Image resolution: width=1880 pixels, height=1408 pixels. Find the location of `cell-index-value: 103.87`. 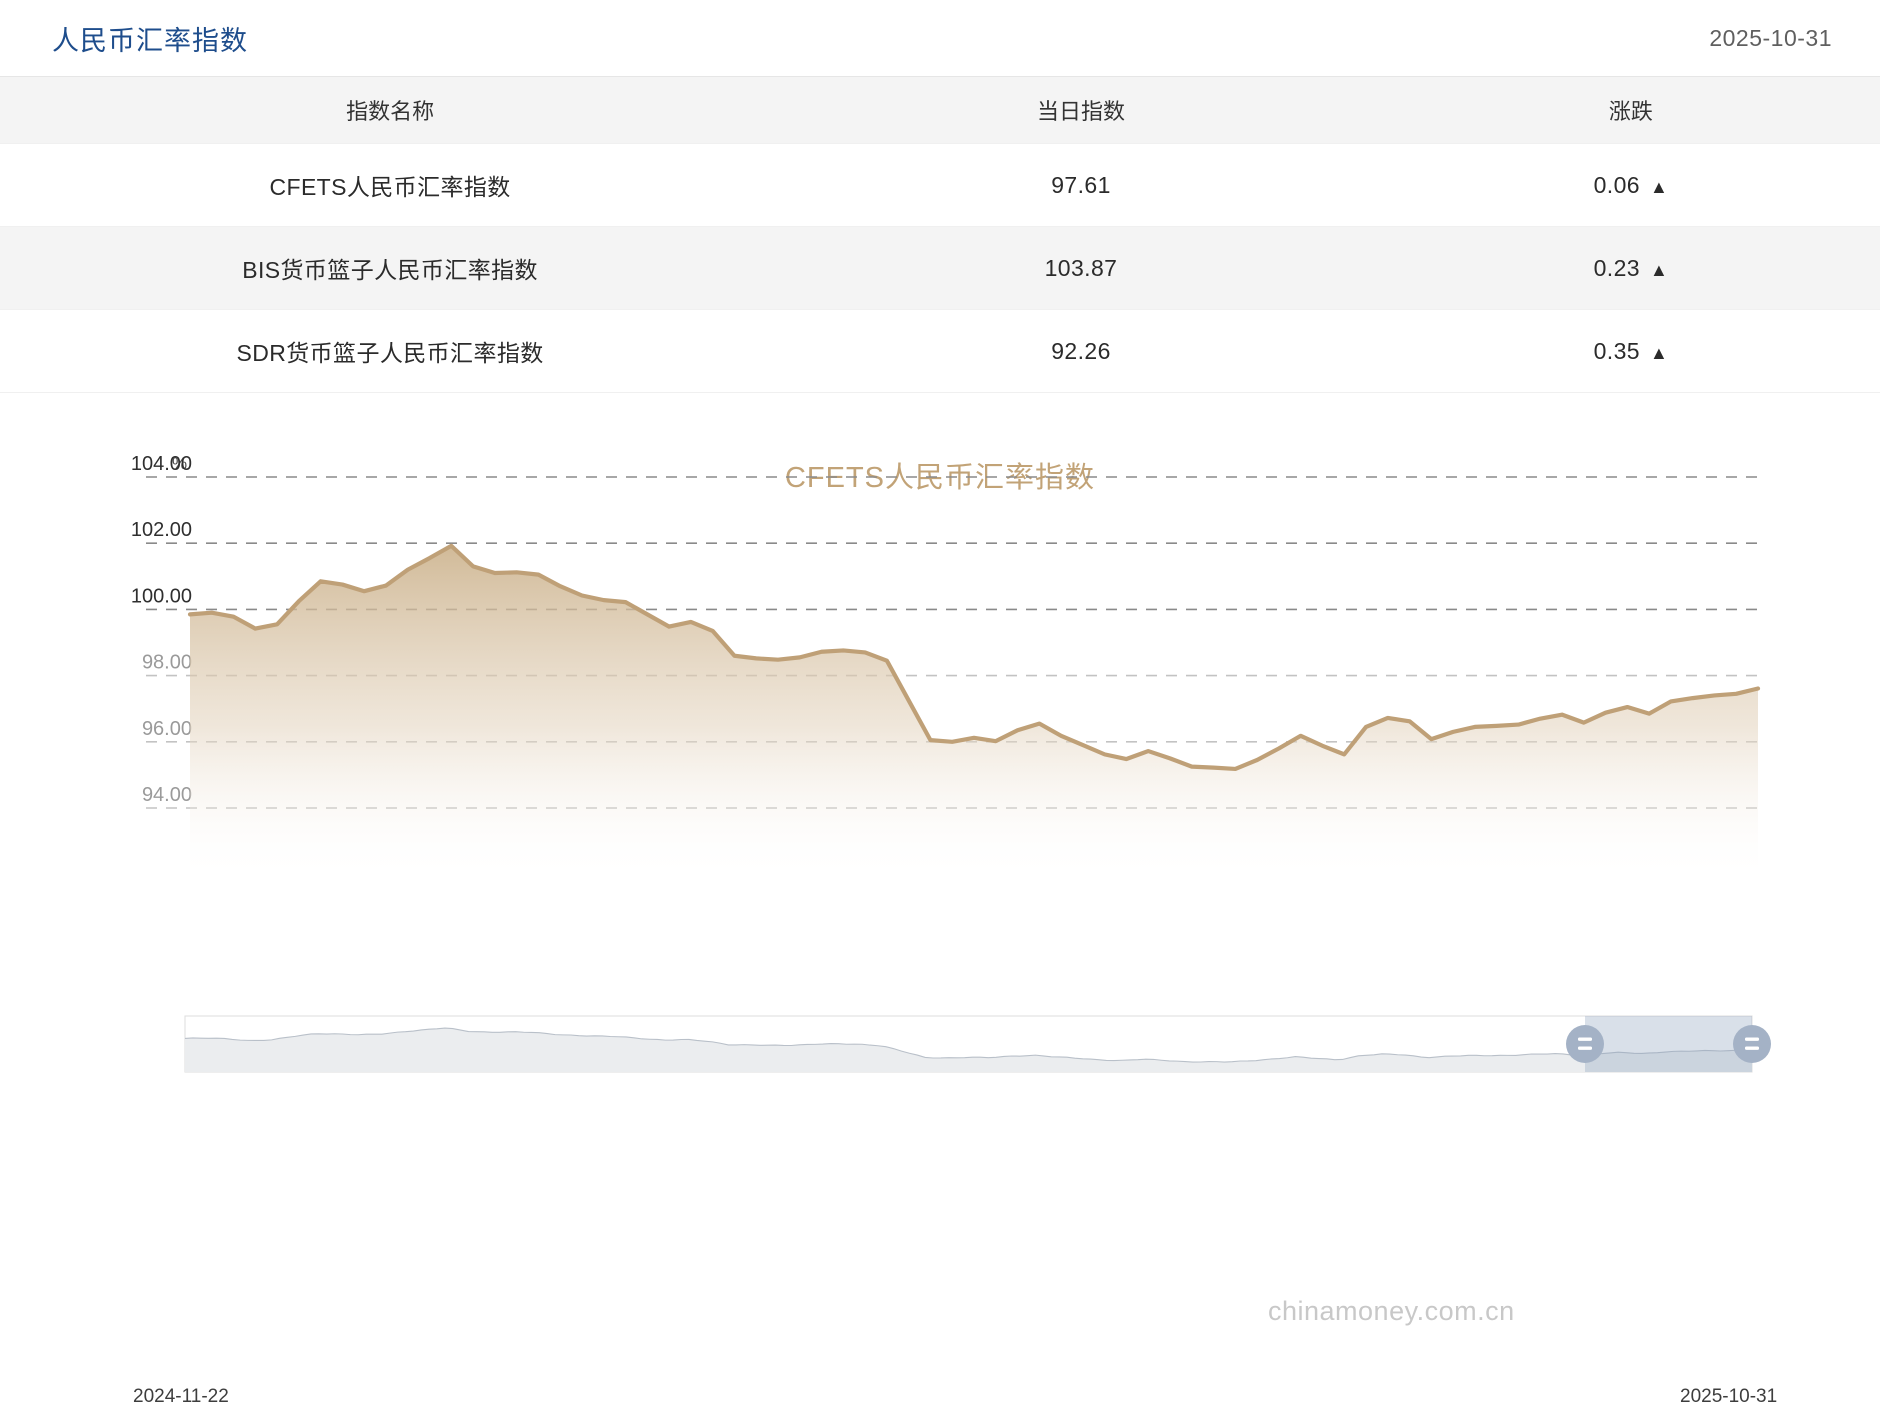

cell-index-value: 103.87 is located at coordinates (1081, 268).